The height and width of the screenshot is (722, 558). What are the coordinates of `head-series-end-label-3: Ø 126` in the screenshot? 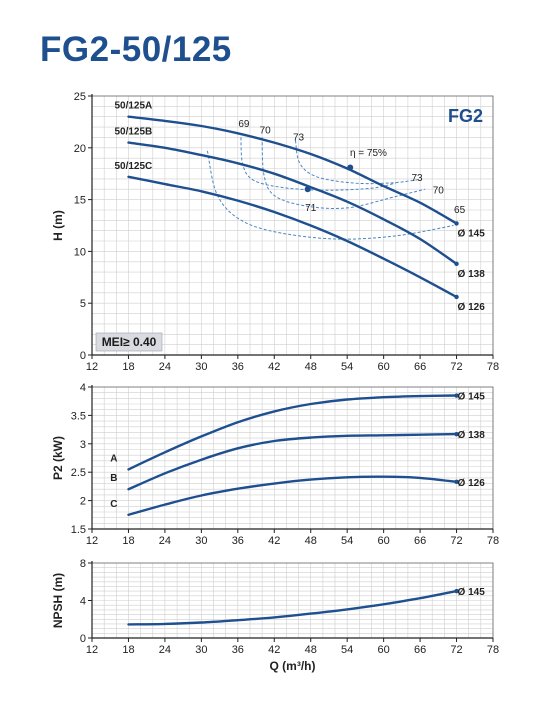 It's located at (472, 307).